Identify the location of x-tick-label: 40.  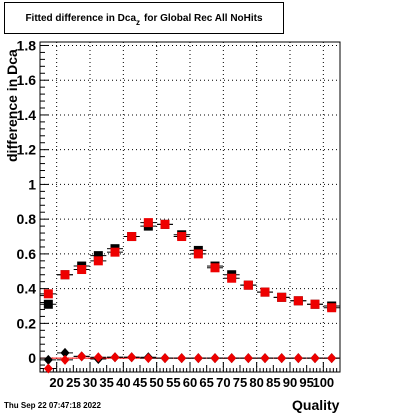
(123, 382).